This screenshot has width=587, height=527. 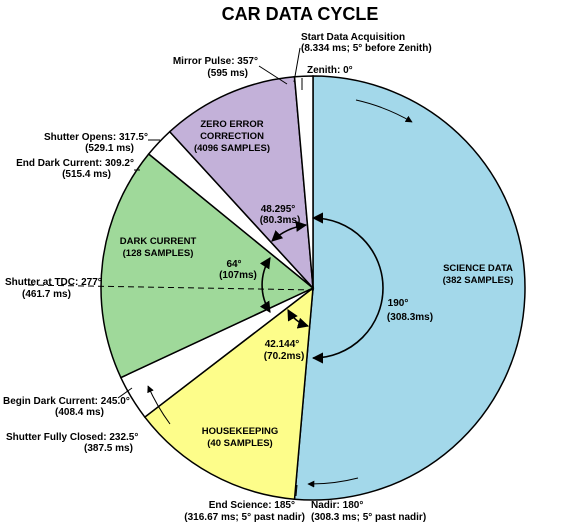 I want to click on callout-nadir-line-2: (308.3 ms; 5° past nadir), so click(x=368, y=517).